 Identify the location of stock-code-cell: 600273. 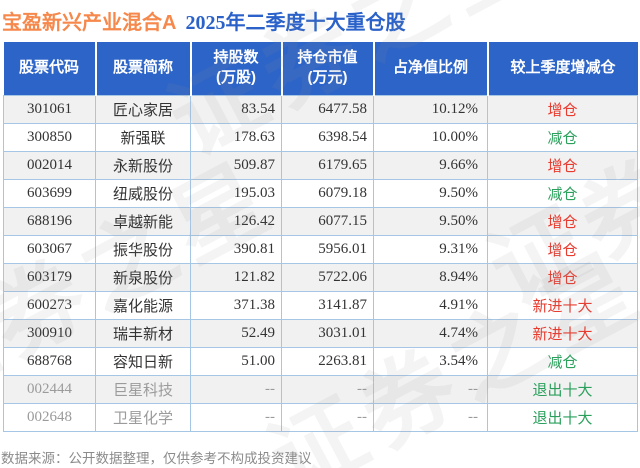
(49, 305).